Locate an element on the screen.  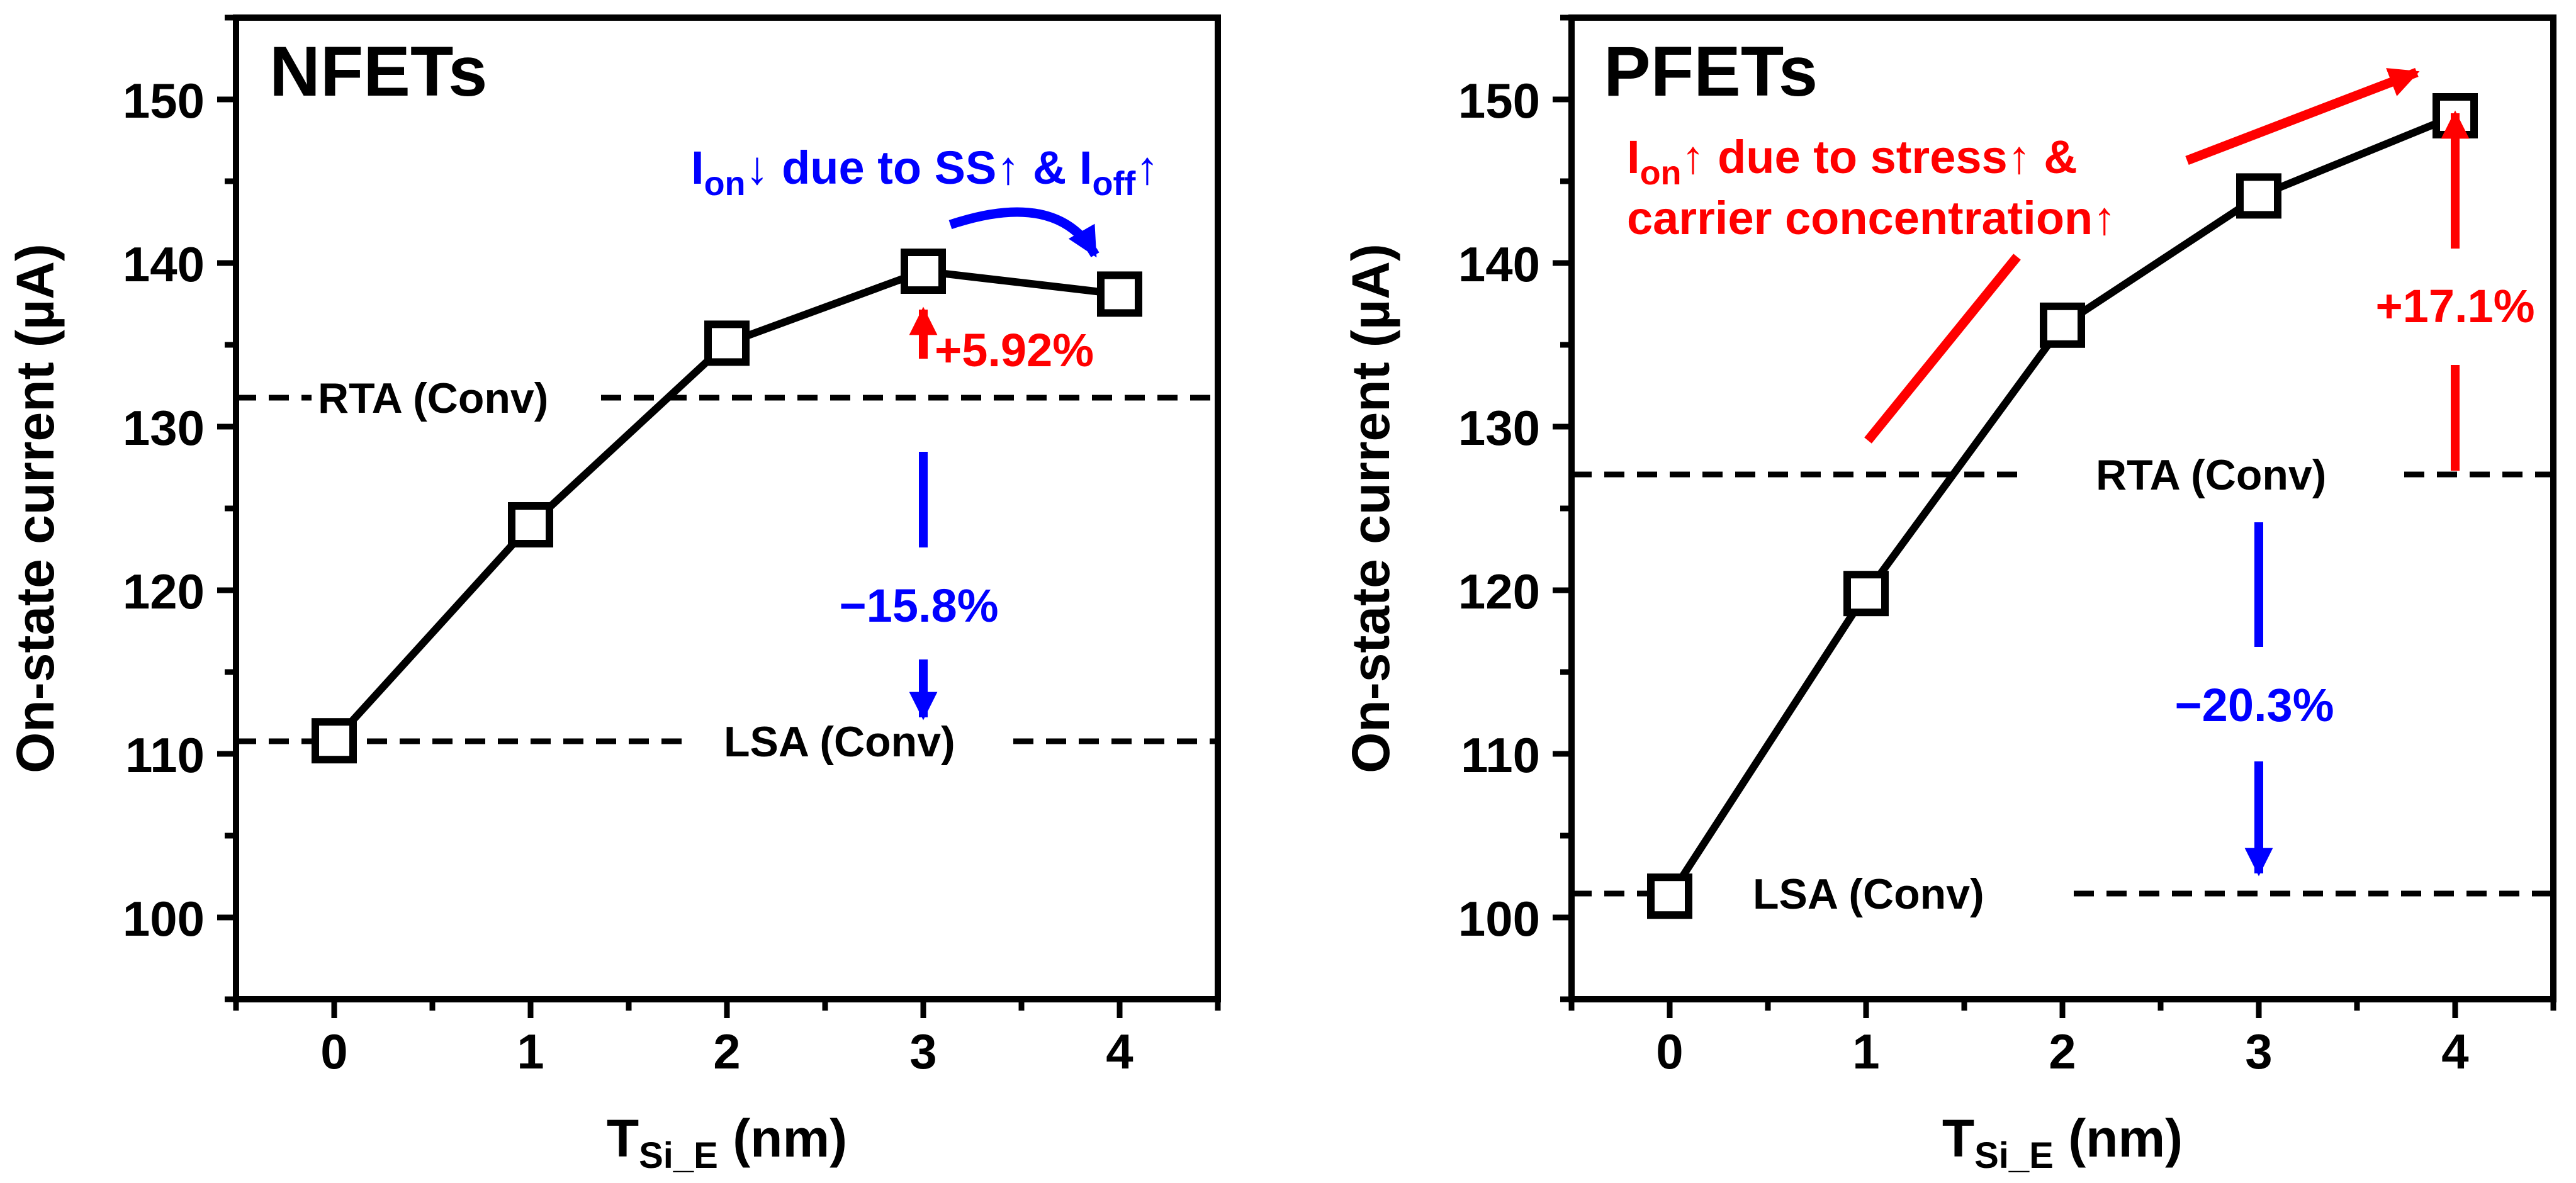
pfet-xtick-label: 4 is located at coordinates (2454, 1051).